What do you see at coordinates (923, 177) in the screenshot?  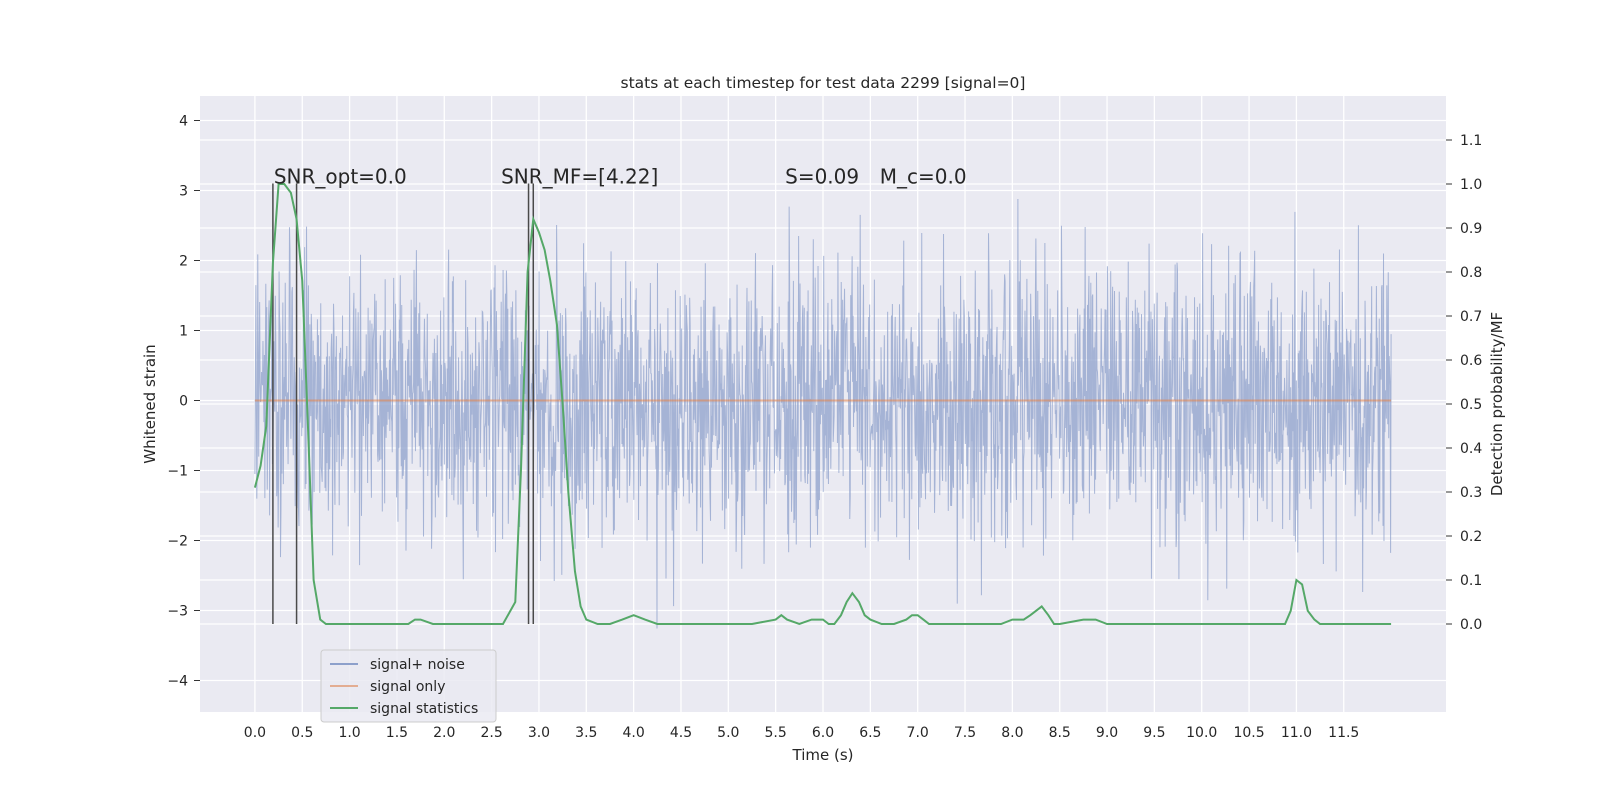 I see `annotation-text: M_c=0.0` at bounding box center [923, 177].